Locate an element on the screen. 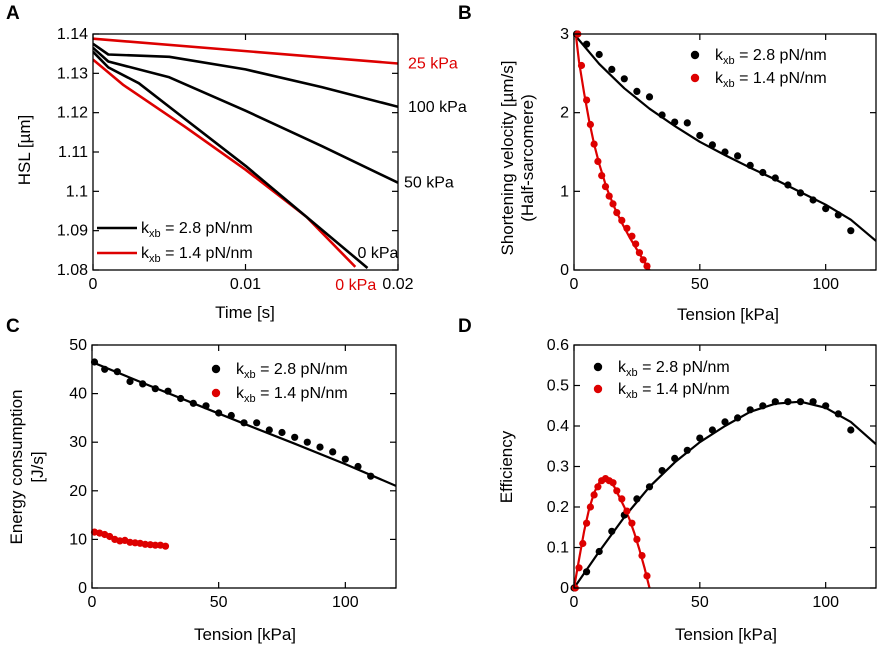 The image size is (886, 655). panel-c-xlabel: Tension [kPa] is located at coordinates (245, 634).